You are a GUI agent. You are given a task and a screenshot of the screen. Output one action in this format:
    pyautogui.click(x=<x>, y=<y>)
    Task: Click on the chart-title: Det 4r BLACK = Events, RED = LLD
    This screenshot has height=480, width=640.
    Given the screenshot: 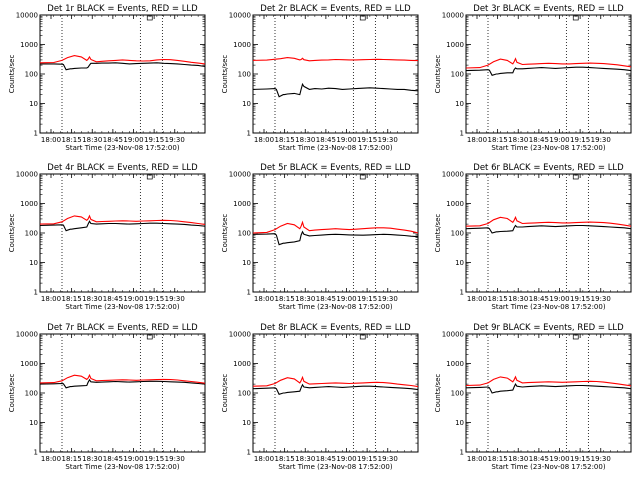 What is the action you would take?
    pyautogui.click(x=122, y=168)
    